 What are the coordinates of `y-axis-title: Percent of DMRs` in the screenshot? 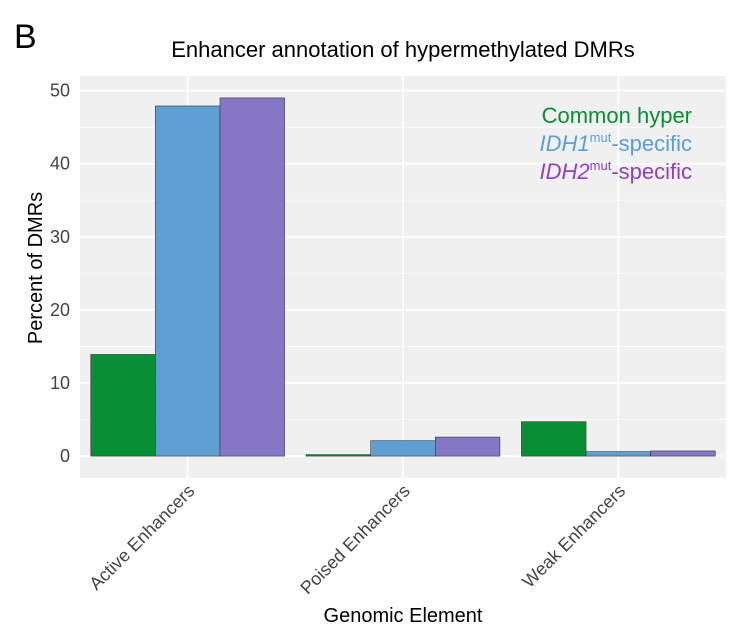 It's located at (36, 268).